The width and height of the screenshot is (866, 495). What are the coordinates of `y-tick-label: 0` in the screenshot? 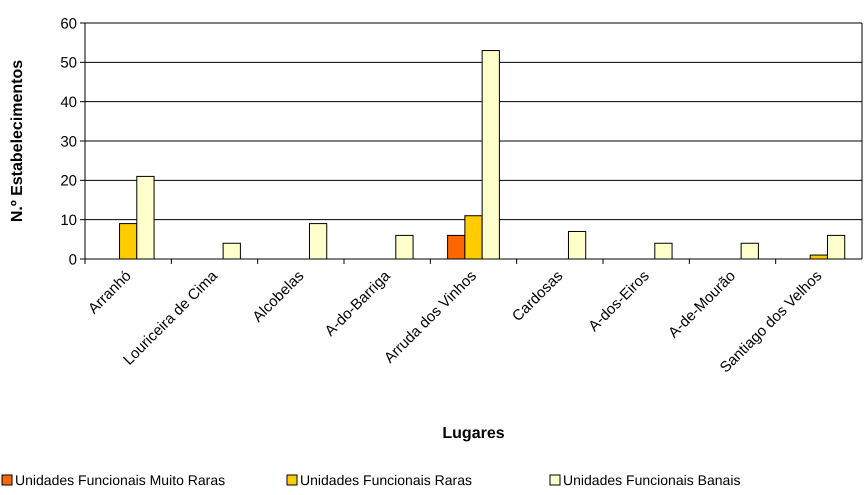 It's located at (72, 259).